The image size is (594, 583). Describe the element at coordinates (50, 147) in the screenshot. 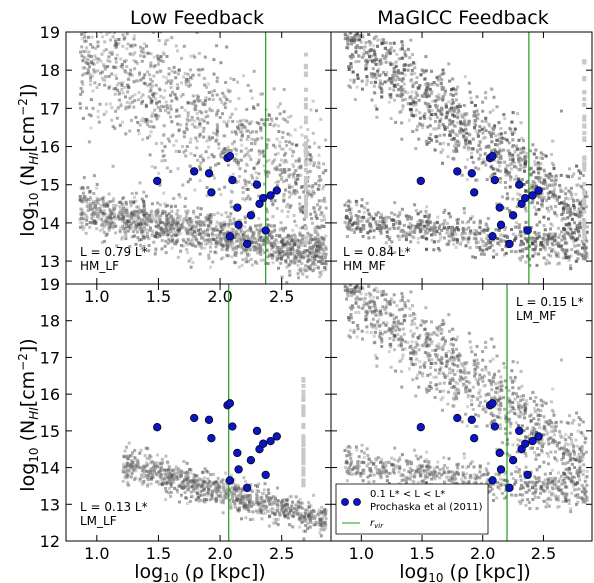

I see `y-tick-label: 16` at that location.